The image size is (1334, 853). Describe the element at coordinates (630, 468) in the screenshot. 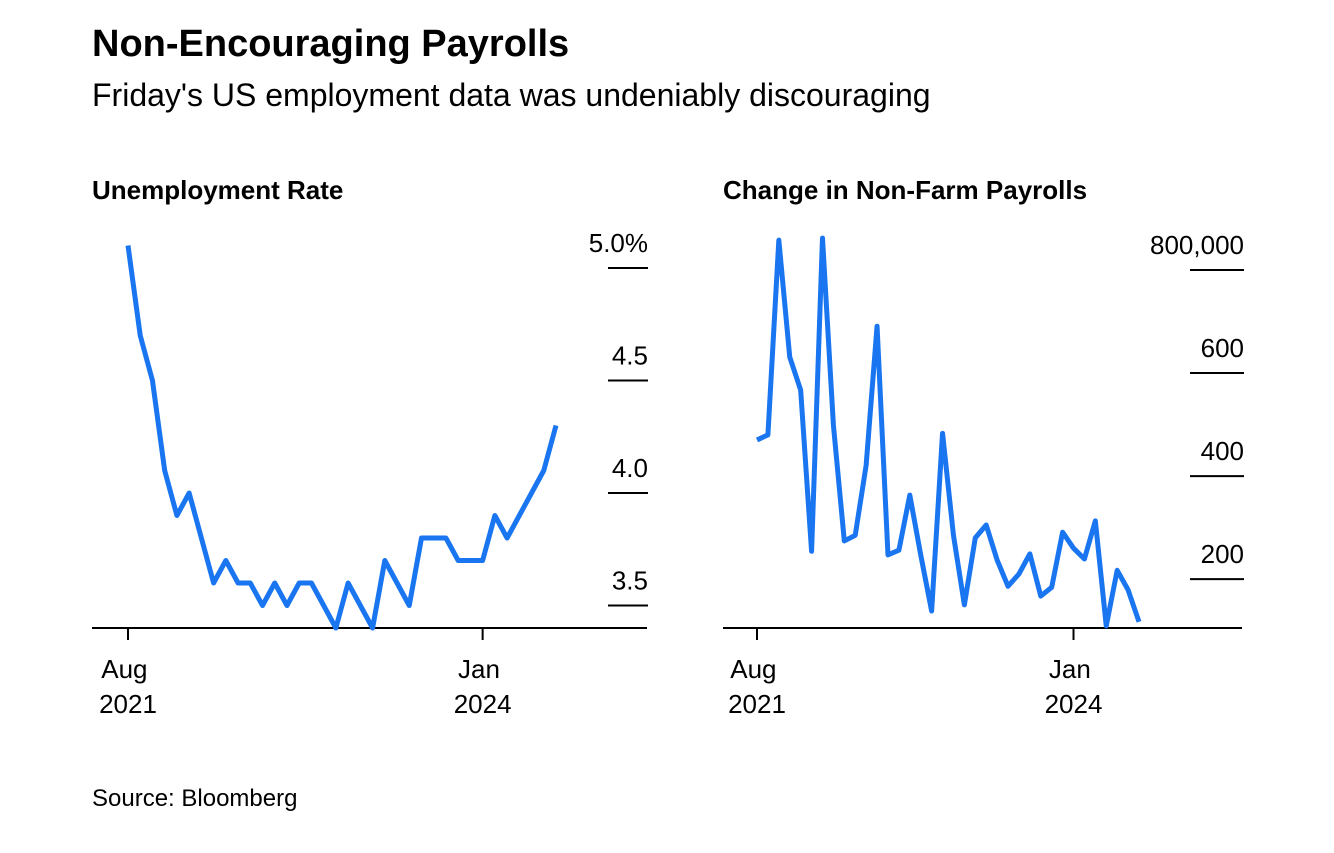

I see `y-tick-label: 4.0` at that location.